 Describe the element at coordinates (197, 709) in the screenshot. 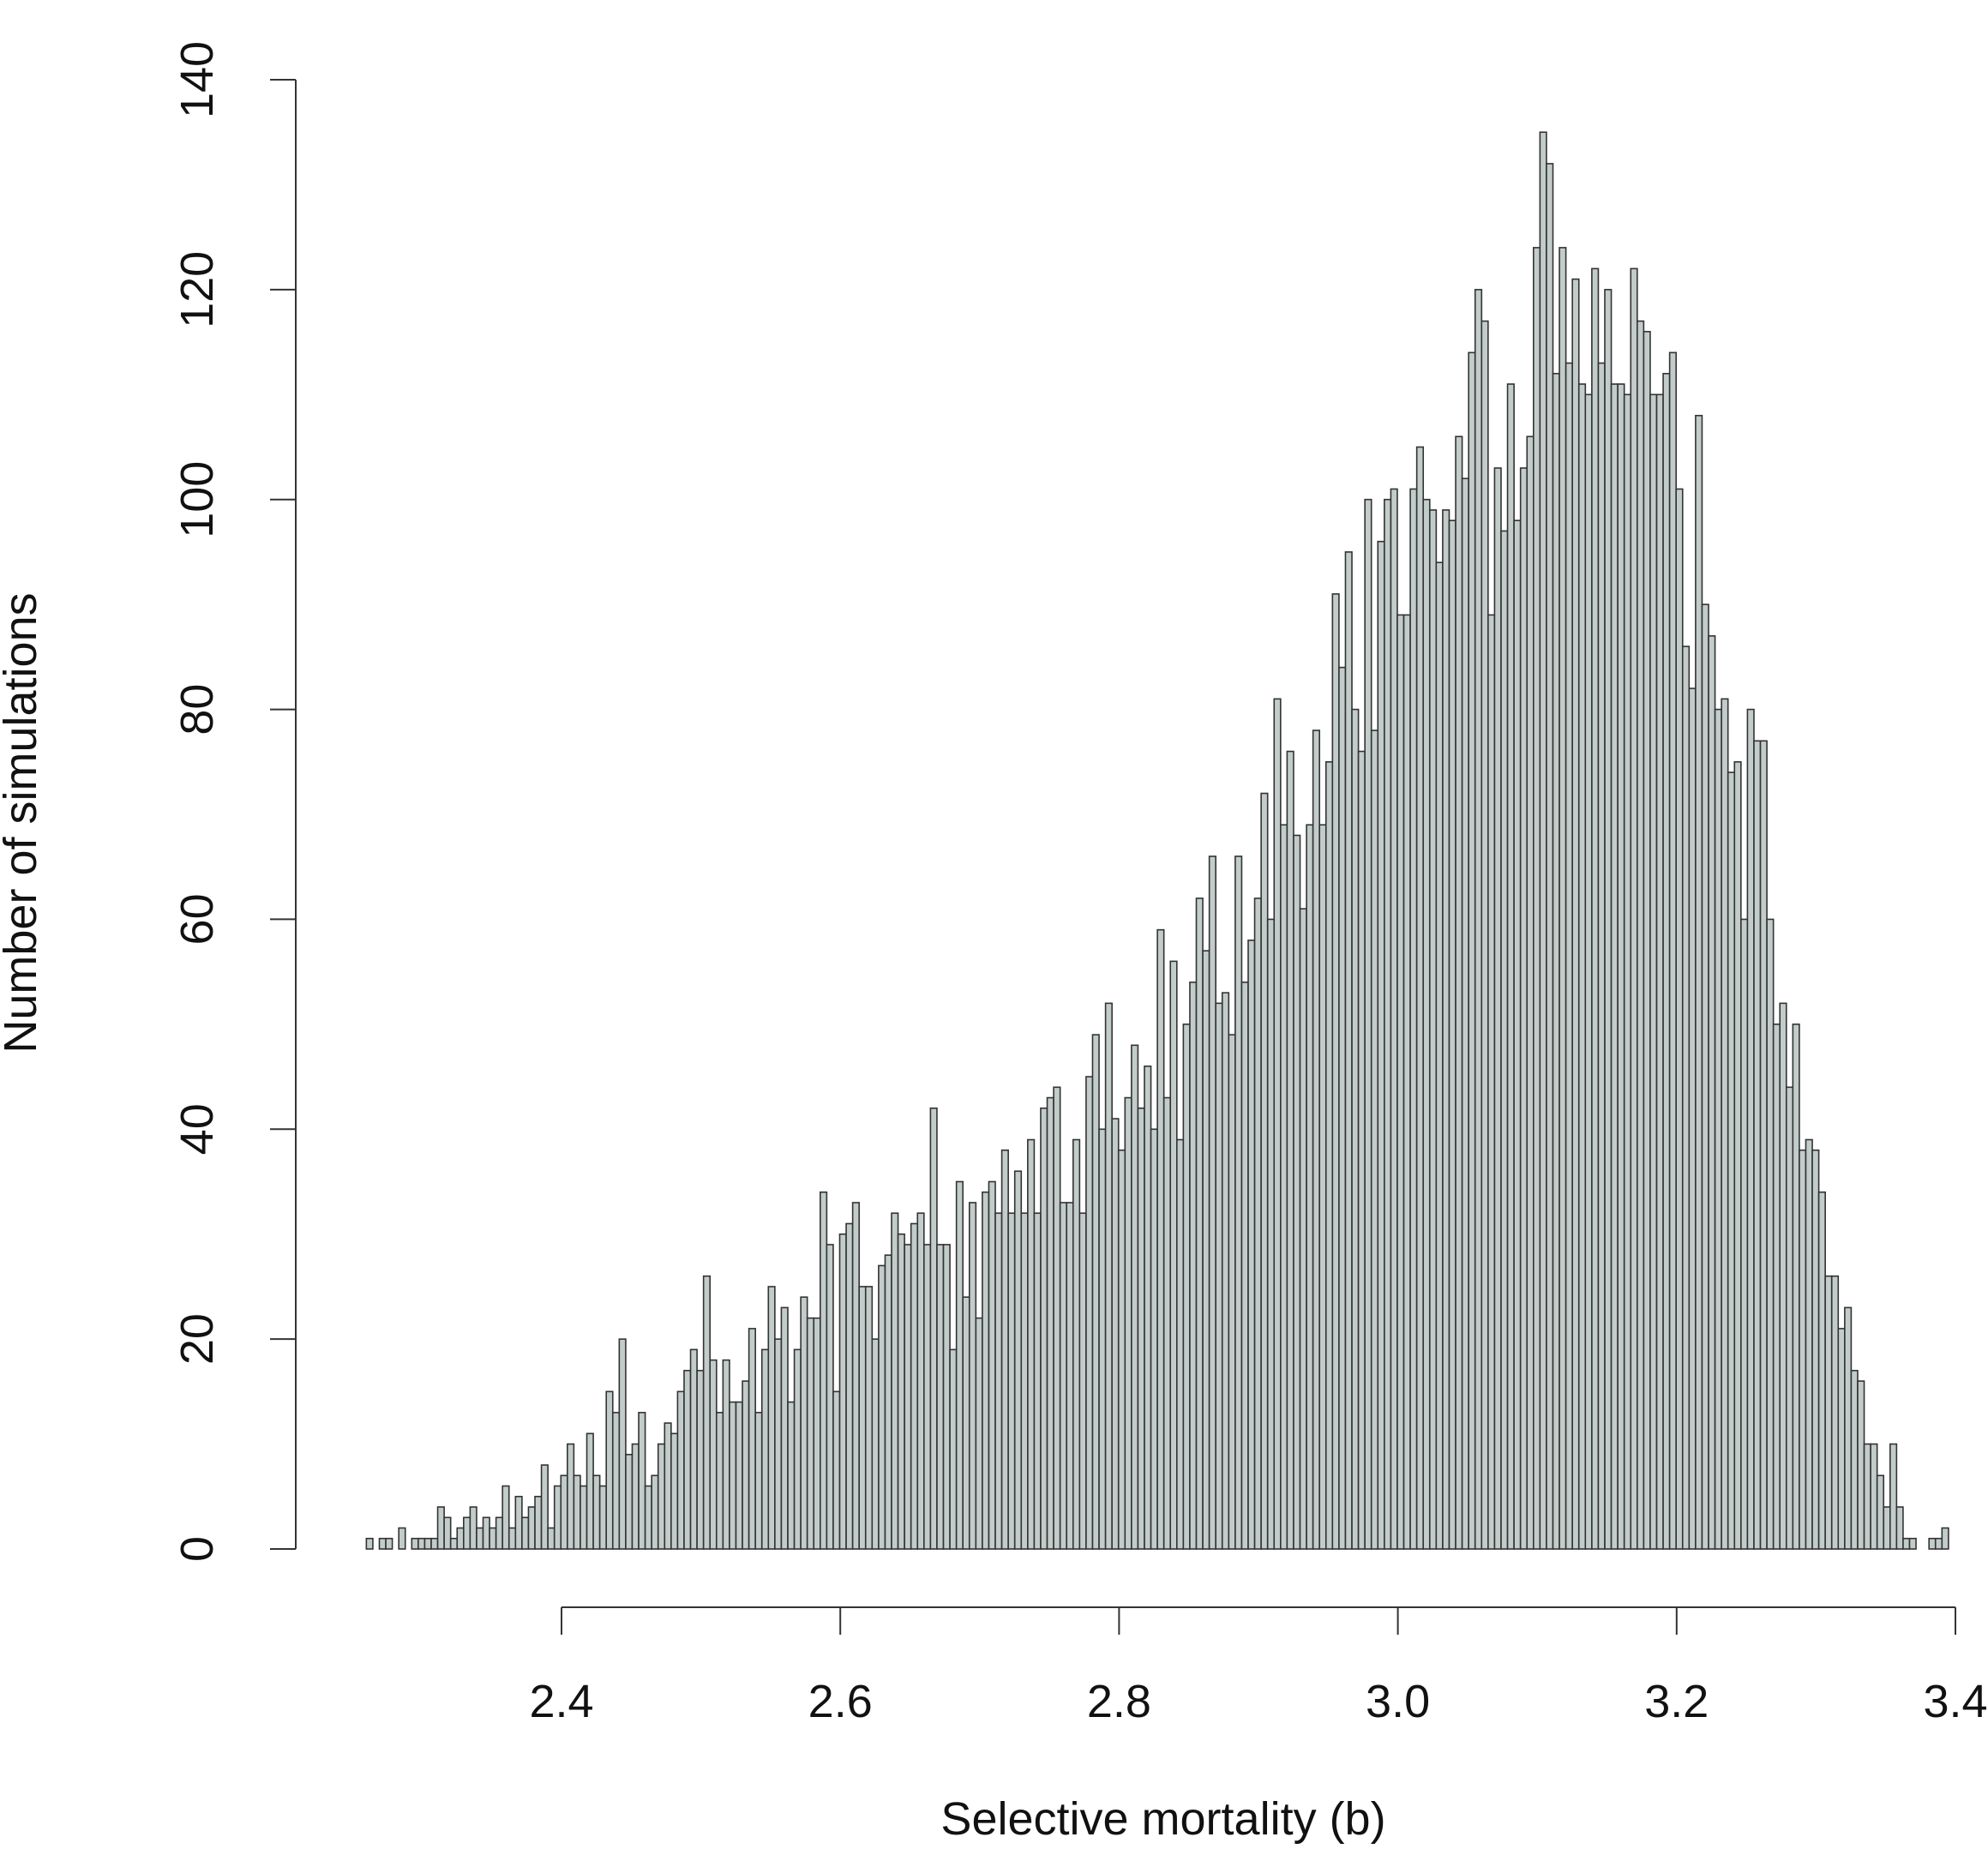

I see `y-tick-label: 80` at that location.